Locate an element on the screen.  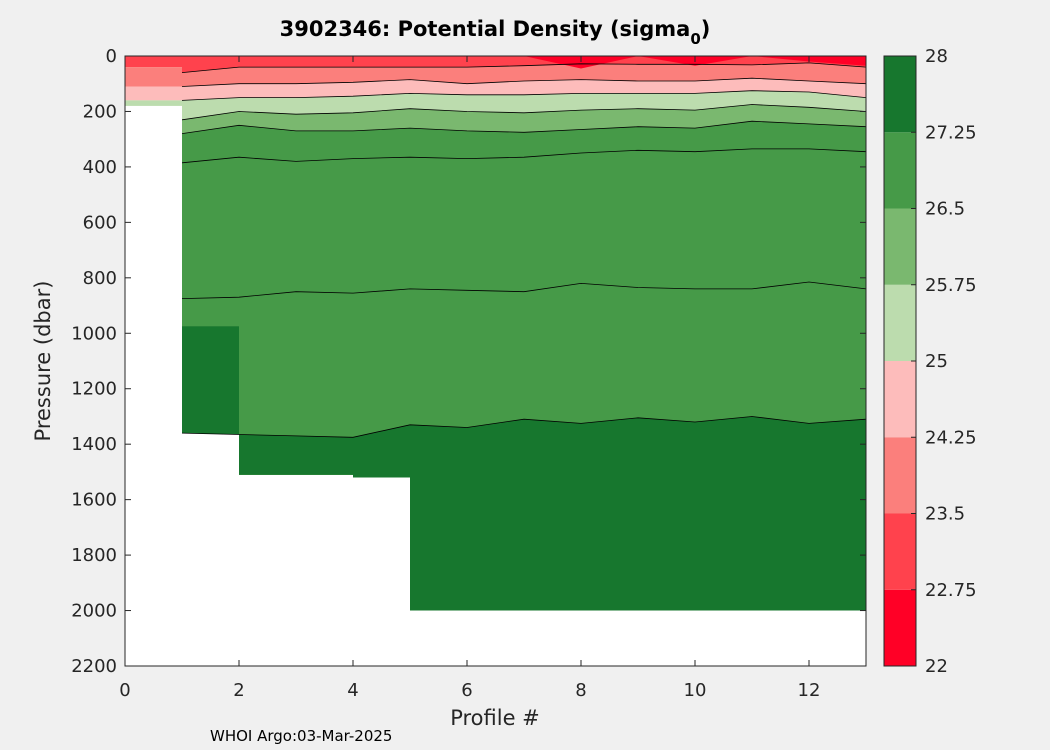
y-tick-label: 200 is located at coordinates (100, 111).